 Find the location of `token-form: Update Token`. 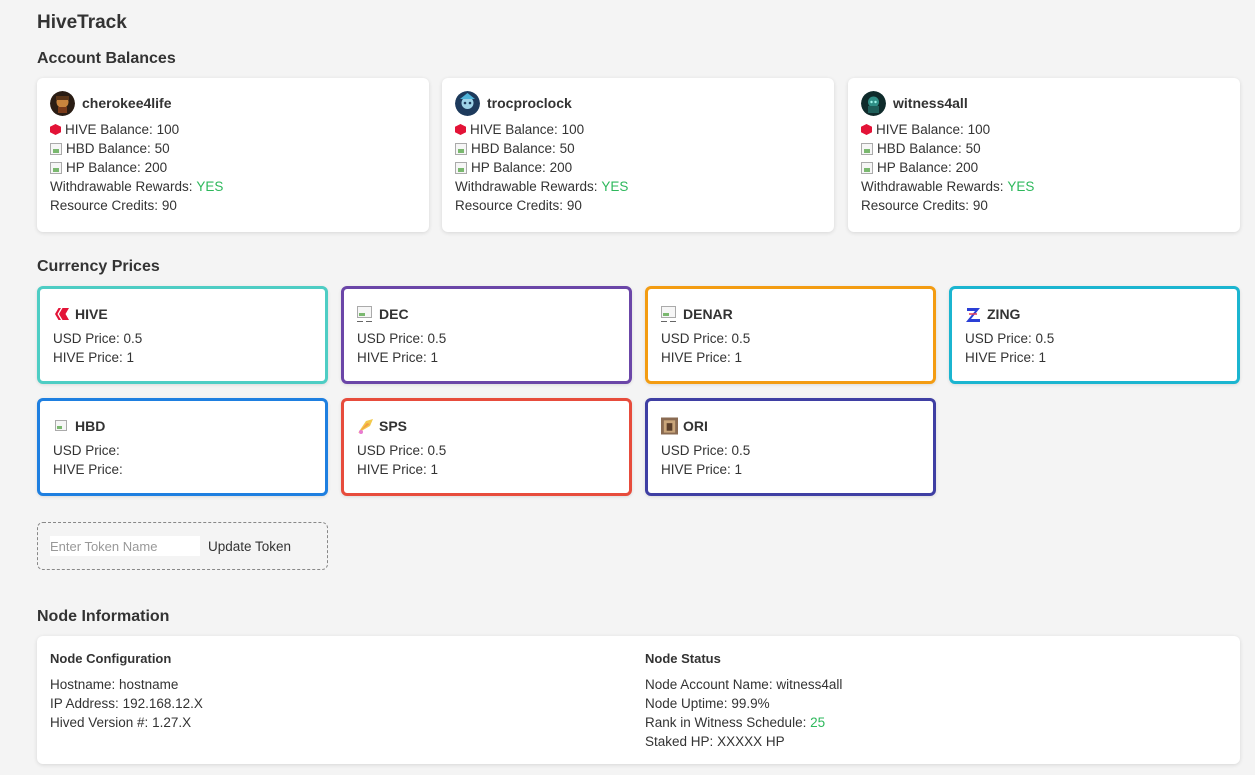

token-form: Update Token is located at coordinates (182, 546).